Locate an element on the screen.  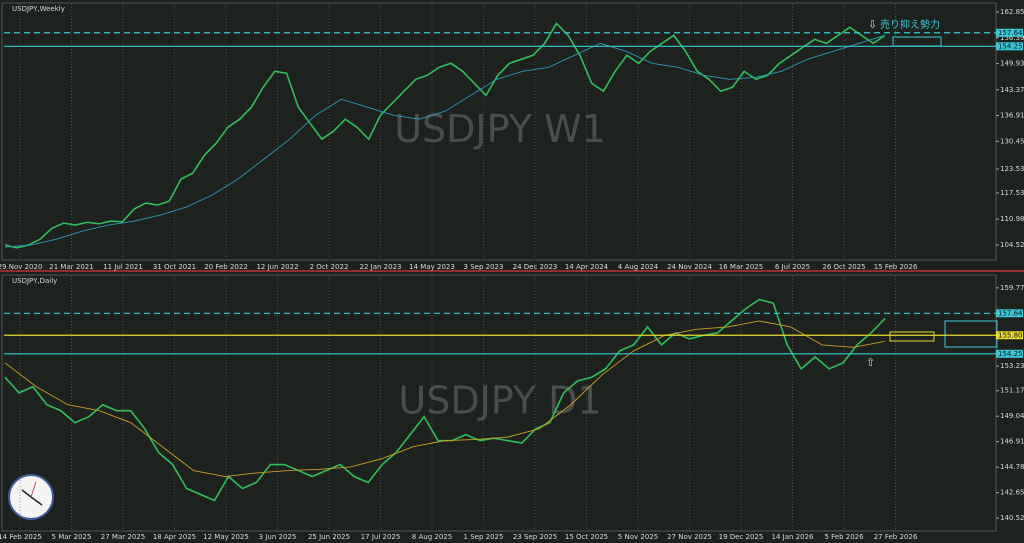
x-tick-label: 5 Nov 2025 is located at coordinates (638, 537).